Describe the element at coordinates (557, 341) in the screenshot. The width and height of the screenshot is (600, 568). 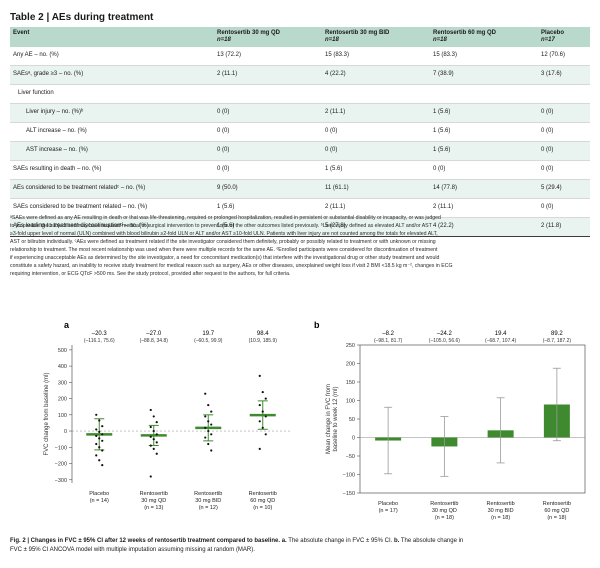
I see `ci-label: (–8.7, 187.2)` at that location.